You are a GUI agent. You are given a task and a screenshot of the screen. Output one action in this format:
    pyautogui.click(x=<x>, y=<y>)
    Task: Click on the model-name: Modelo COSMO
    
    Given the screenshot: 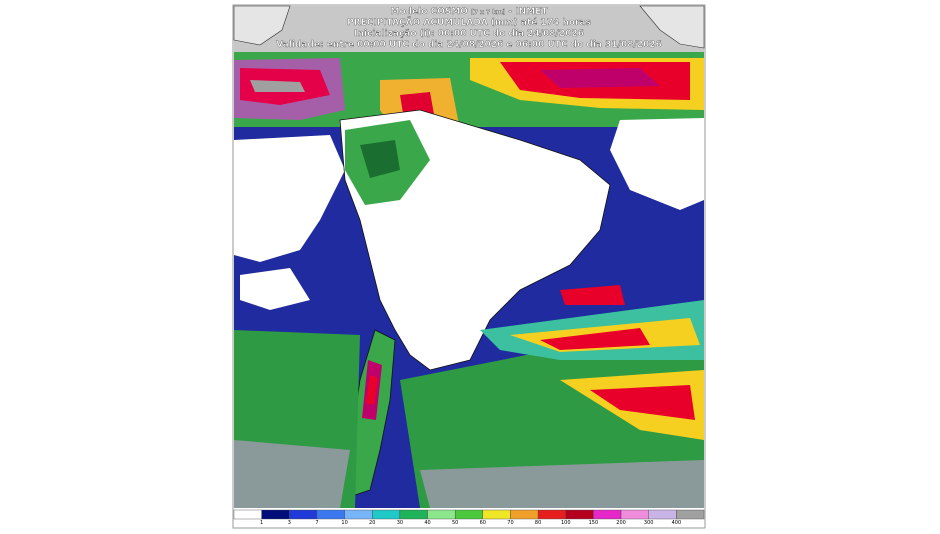 What is the action you would take?
    pyautogui.click(x=430, y=12)
    